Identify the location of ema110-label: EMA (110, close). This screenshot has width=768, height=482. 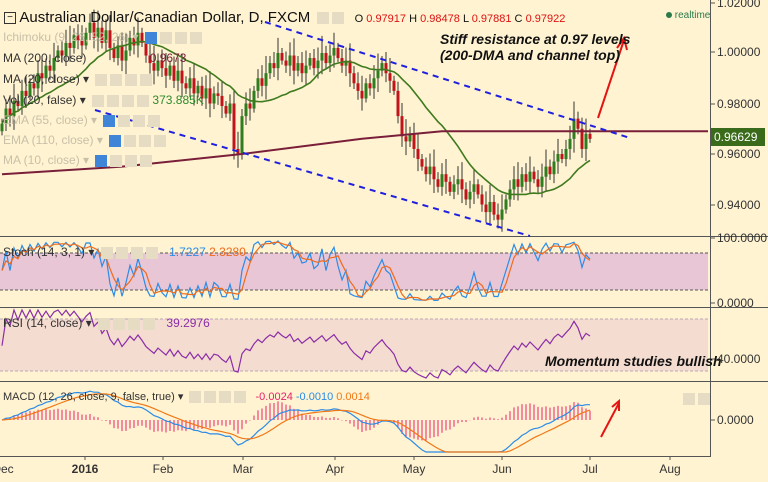
(48, 140).